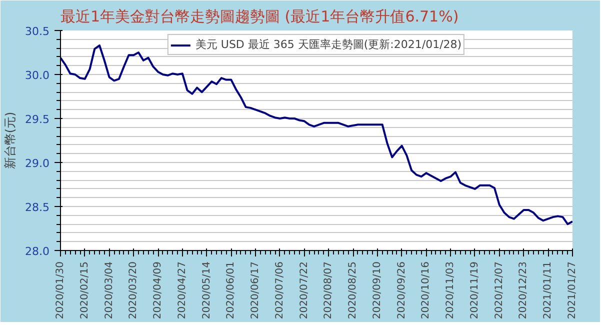  Describe the element at coordinates (158, 290) in the screenshot. I see `x-tick-label: 2020/04/09` at that location.